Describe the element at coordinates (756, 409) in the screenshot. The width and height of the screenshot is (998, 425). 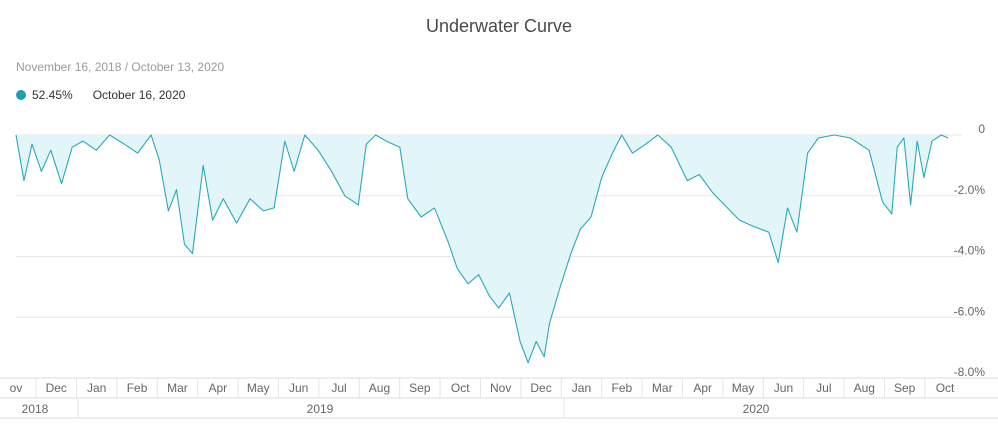
I see `x-year-label: 2020` at that location.